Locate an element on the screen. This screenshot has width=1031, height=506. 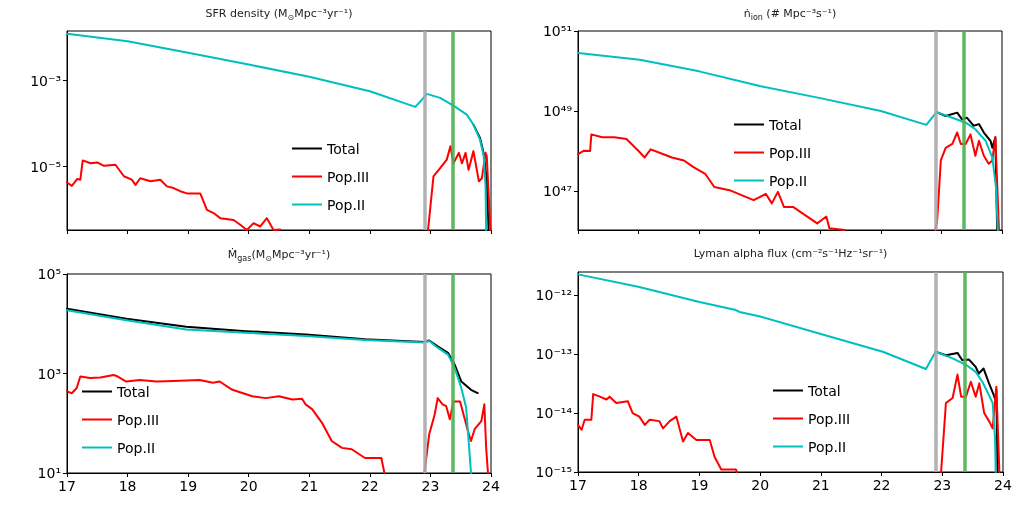
chart-title: SFR density (M$_{⊙}$Mpc⁻³yr⁻¹) is located at coordinates (279, 16).